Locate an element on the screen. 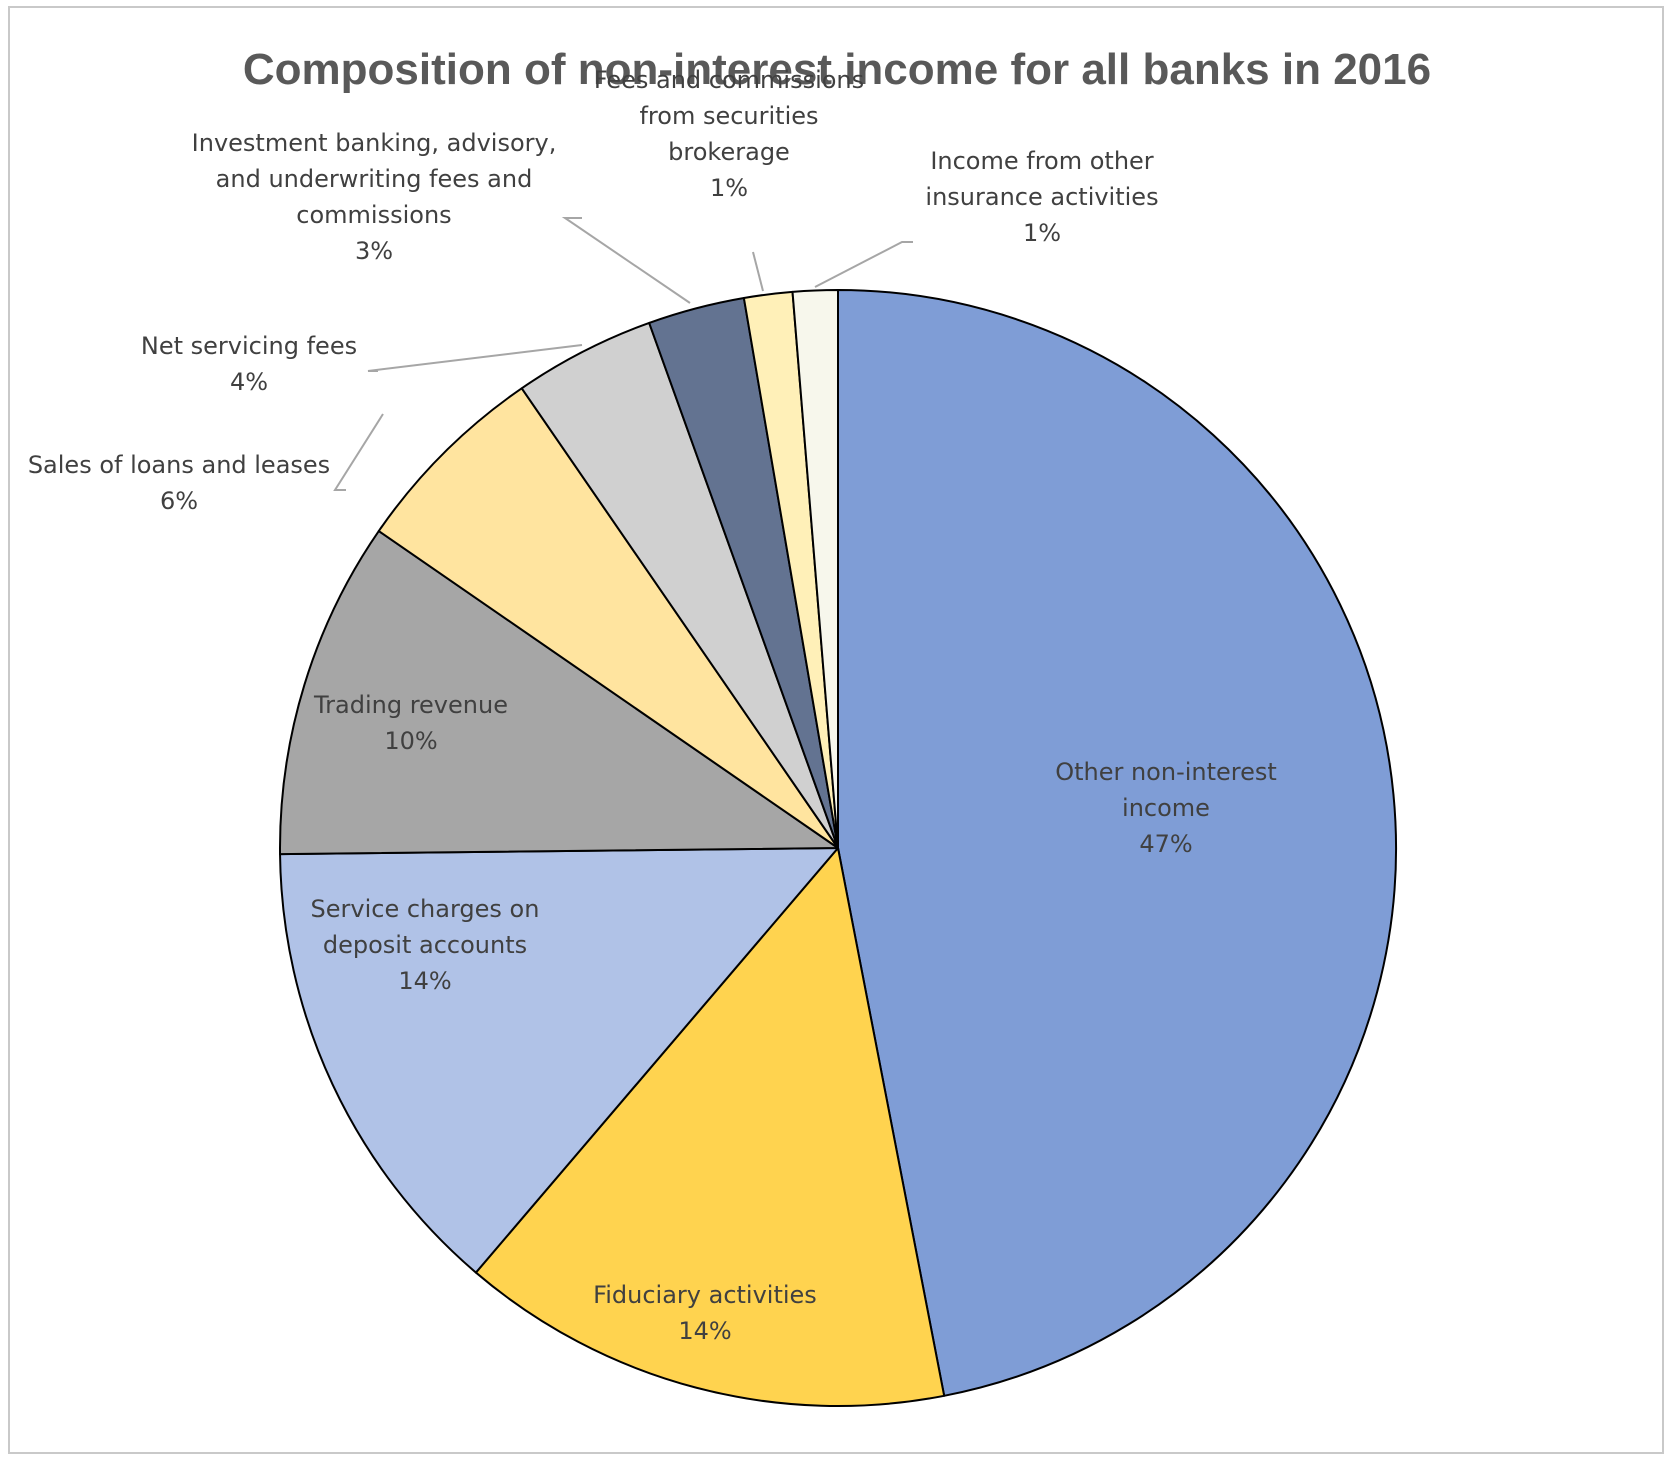 This screenshot has width=1674, height=1463. slice-label-1: Fiduciary activities 14% is located at coordinates (705, 1313).